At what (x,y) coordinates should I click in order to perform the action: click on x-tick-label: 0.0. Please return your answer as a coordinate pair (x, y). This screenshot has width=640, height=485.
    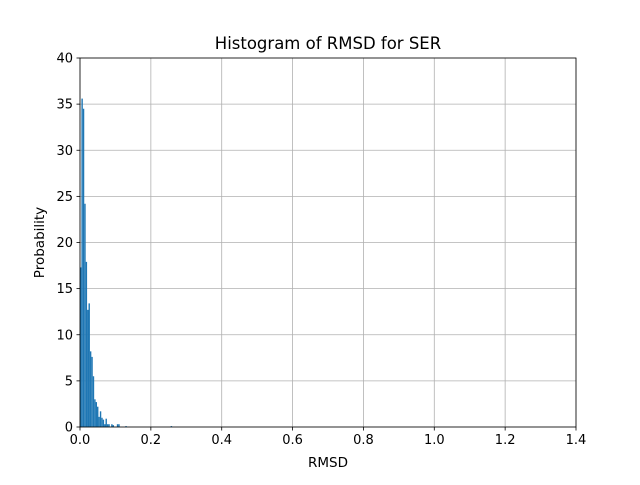
    Looking at the image, I should click on (80, 440).